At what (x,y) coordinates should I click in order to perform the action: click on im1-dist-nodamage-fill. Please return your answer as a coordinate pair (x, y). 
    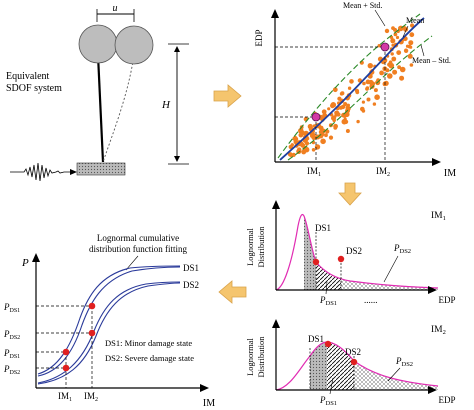
    Looking at the image, I should click on (310, 253).